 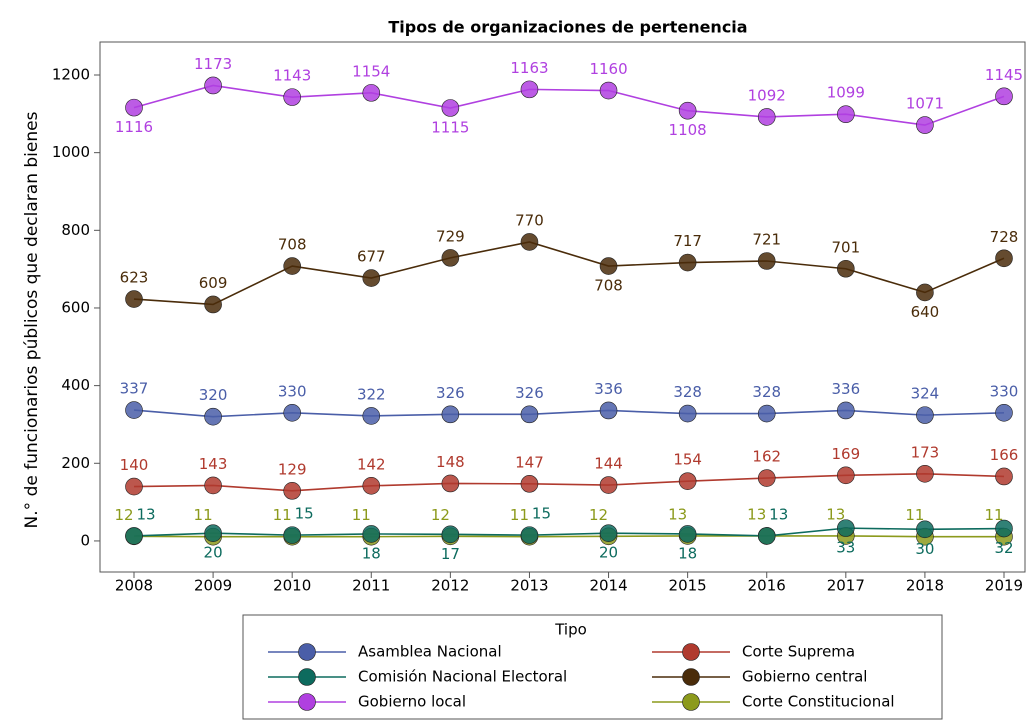 I want to click on data-label: 1143, so click(x=292, y=76).